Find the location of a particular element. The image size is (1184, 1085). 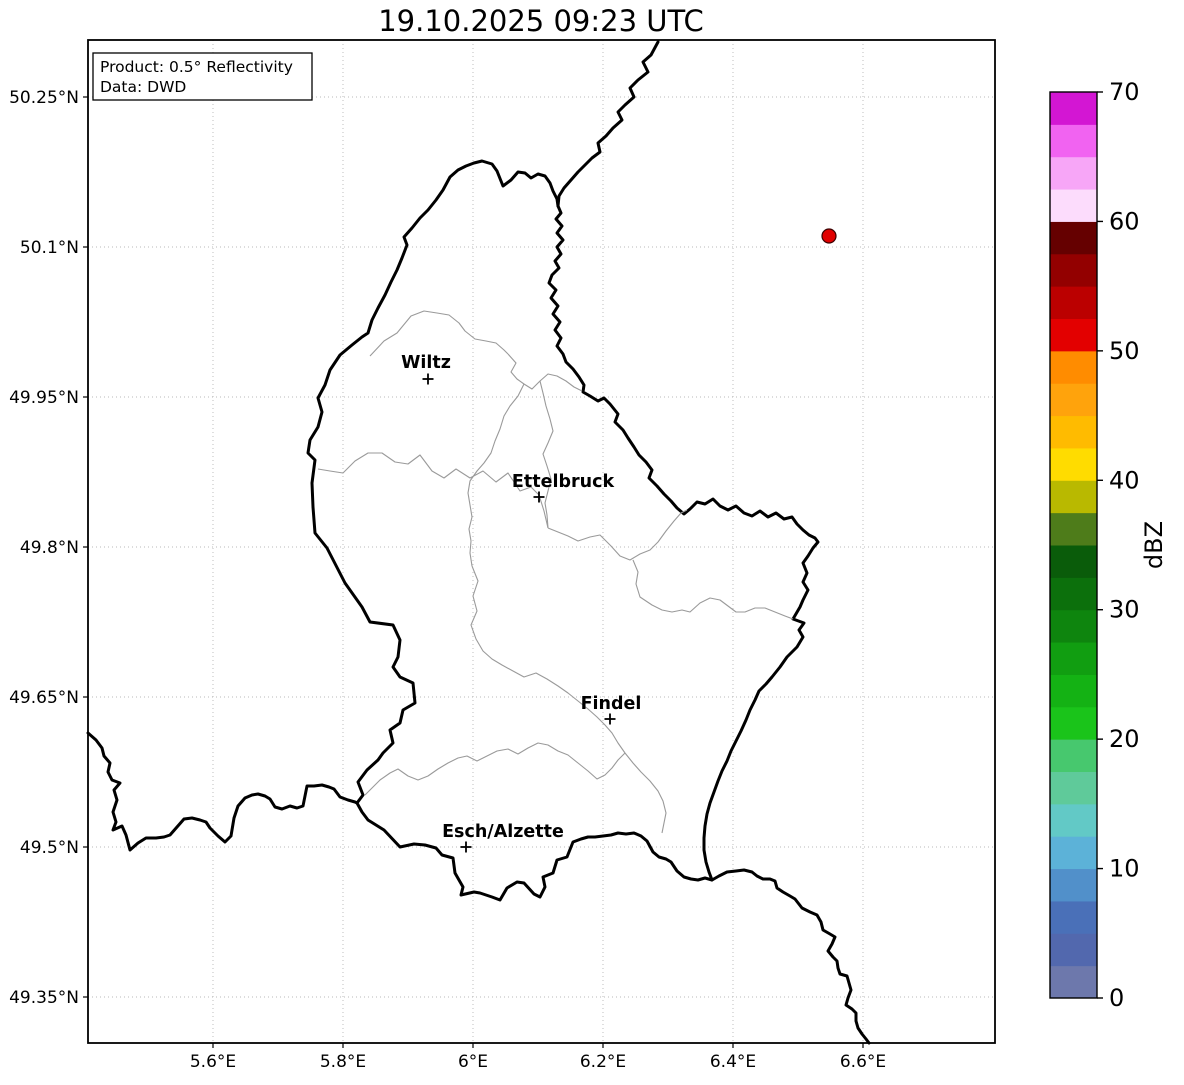

colorbar-tick-label: 60 is located at coordinates (1124, 221).